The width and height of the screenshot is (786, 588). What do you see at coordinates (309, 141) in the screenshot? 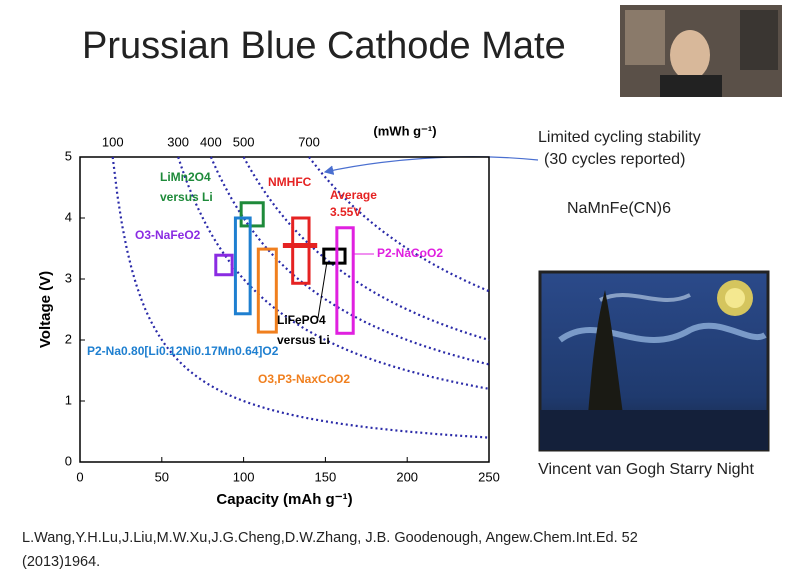
I see `top-tick-label: 700` at bounding box center [309, 141].